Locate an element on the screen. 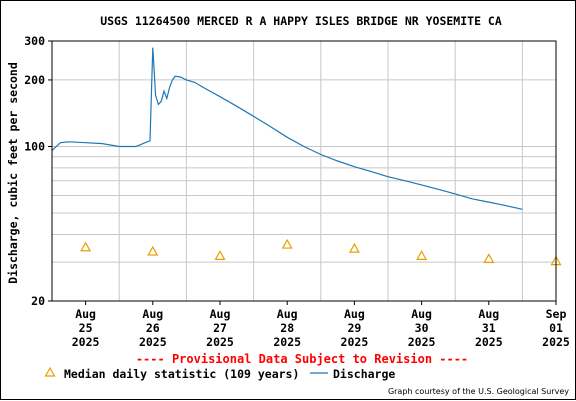 The width and height of the screenshot is (576, 401). x-tick-label: Aug 30 2025 is located at coordinates (422, 328).